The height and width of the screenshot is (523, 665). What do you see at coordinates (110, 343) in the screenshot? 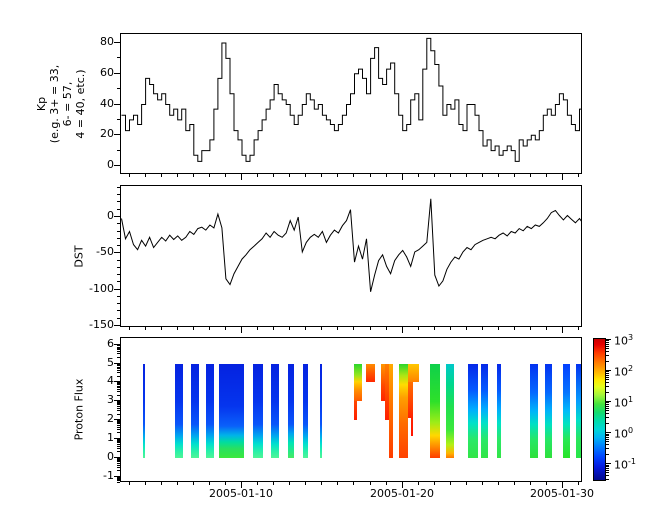
I see `ytick-label: 6` at bounding box center [110, 343].